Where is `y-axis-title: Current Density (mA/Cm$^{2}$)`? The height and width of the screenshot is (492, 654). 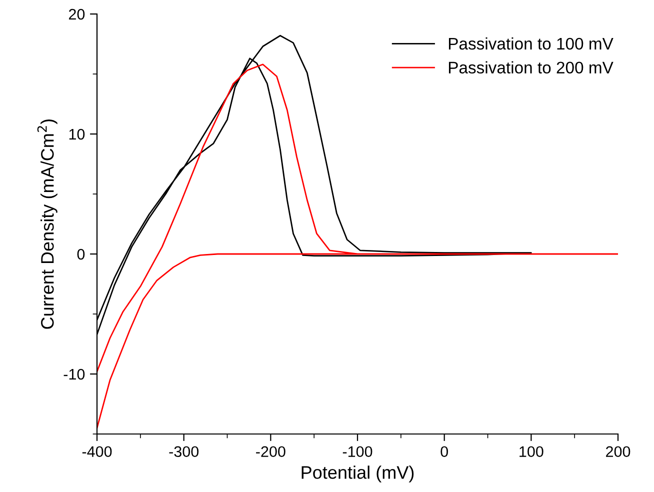
y-axis-title: Current Density (mA/Cm$^{2}$) is located at coordinates (47, 224).